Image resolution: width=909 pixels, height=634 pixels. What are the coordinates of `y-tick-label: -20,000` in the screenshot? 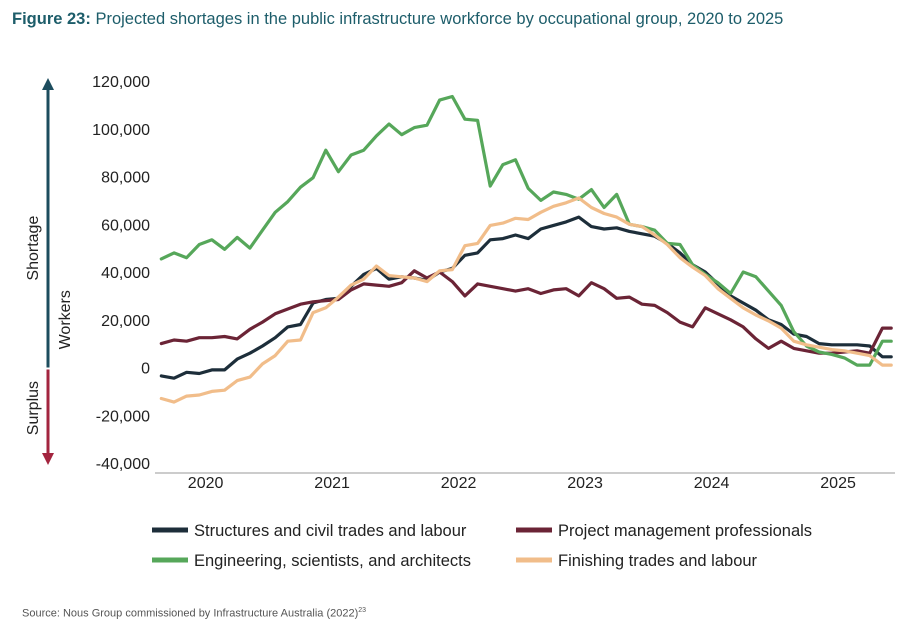 It's located at (123, 416).